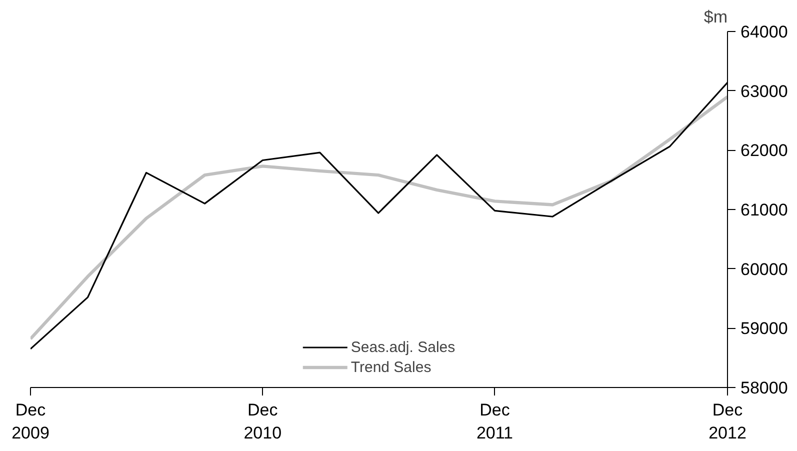  What do you see at coordinates (764, 269) in the screenshot?
I see `y-tick-label: 60000` at bounding box center [764, 269].